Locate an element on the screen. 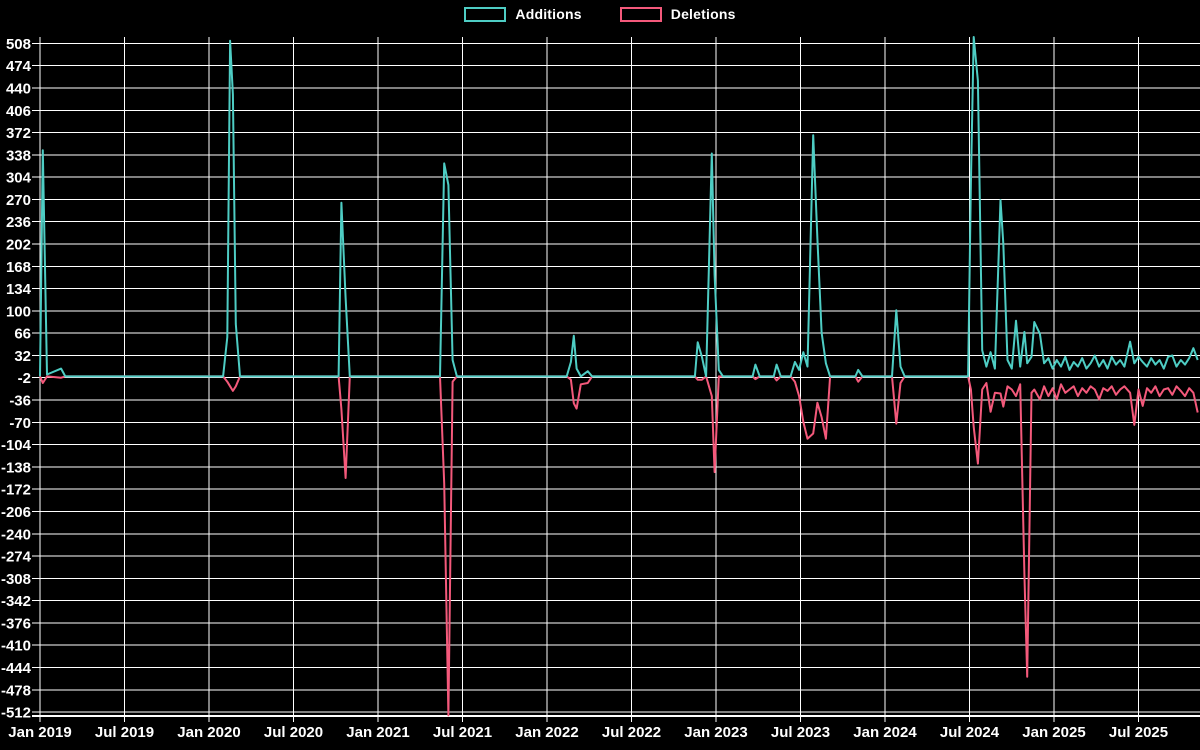  x-tick-label: Jul 2025 is located at coordinates (1138, 732).